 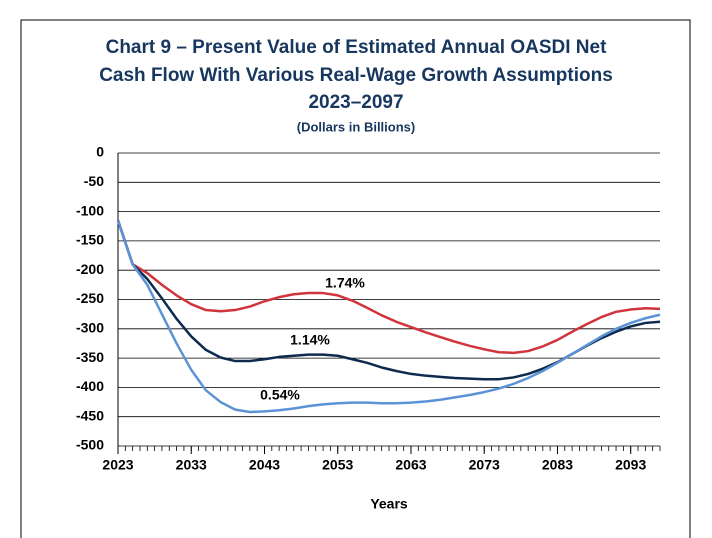 I want to click on y-tick-label: -400, so click(x=90, y=386).